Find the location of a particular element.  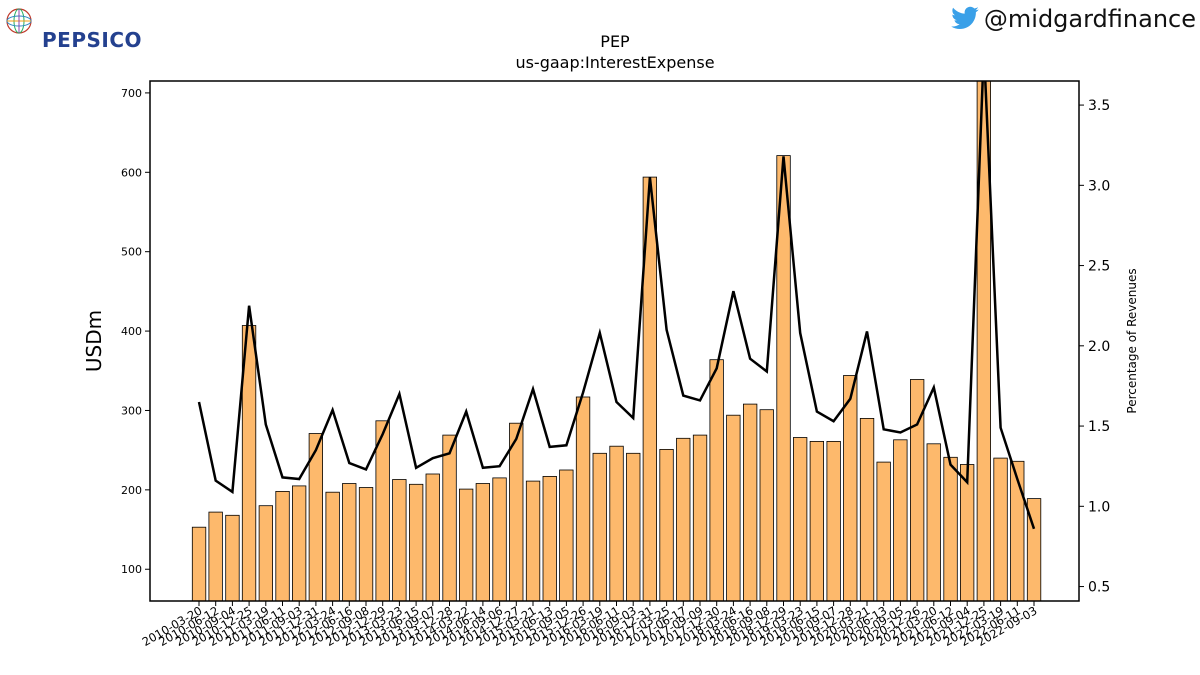

chart-subtitle: us-gaap:InterestExpense is located at coordinates (614, 62).